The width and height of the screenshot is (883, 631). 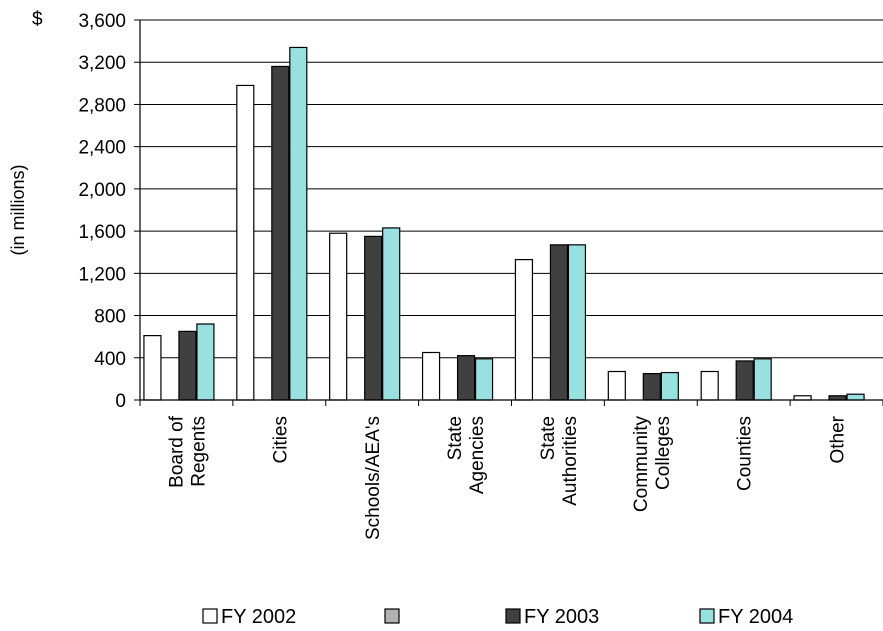 What do you see at coordinates (561, 617) in the screenshot?
I see `legend-label: FY 2003` at bounding box center [561, 617].